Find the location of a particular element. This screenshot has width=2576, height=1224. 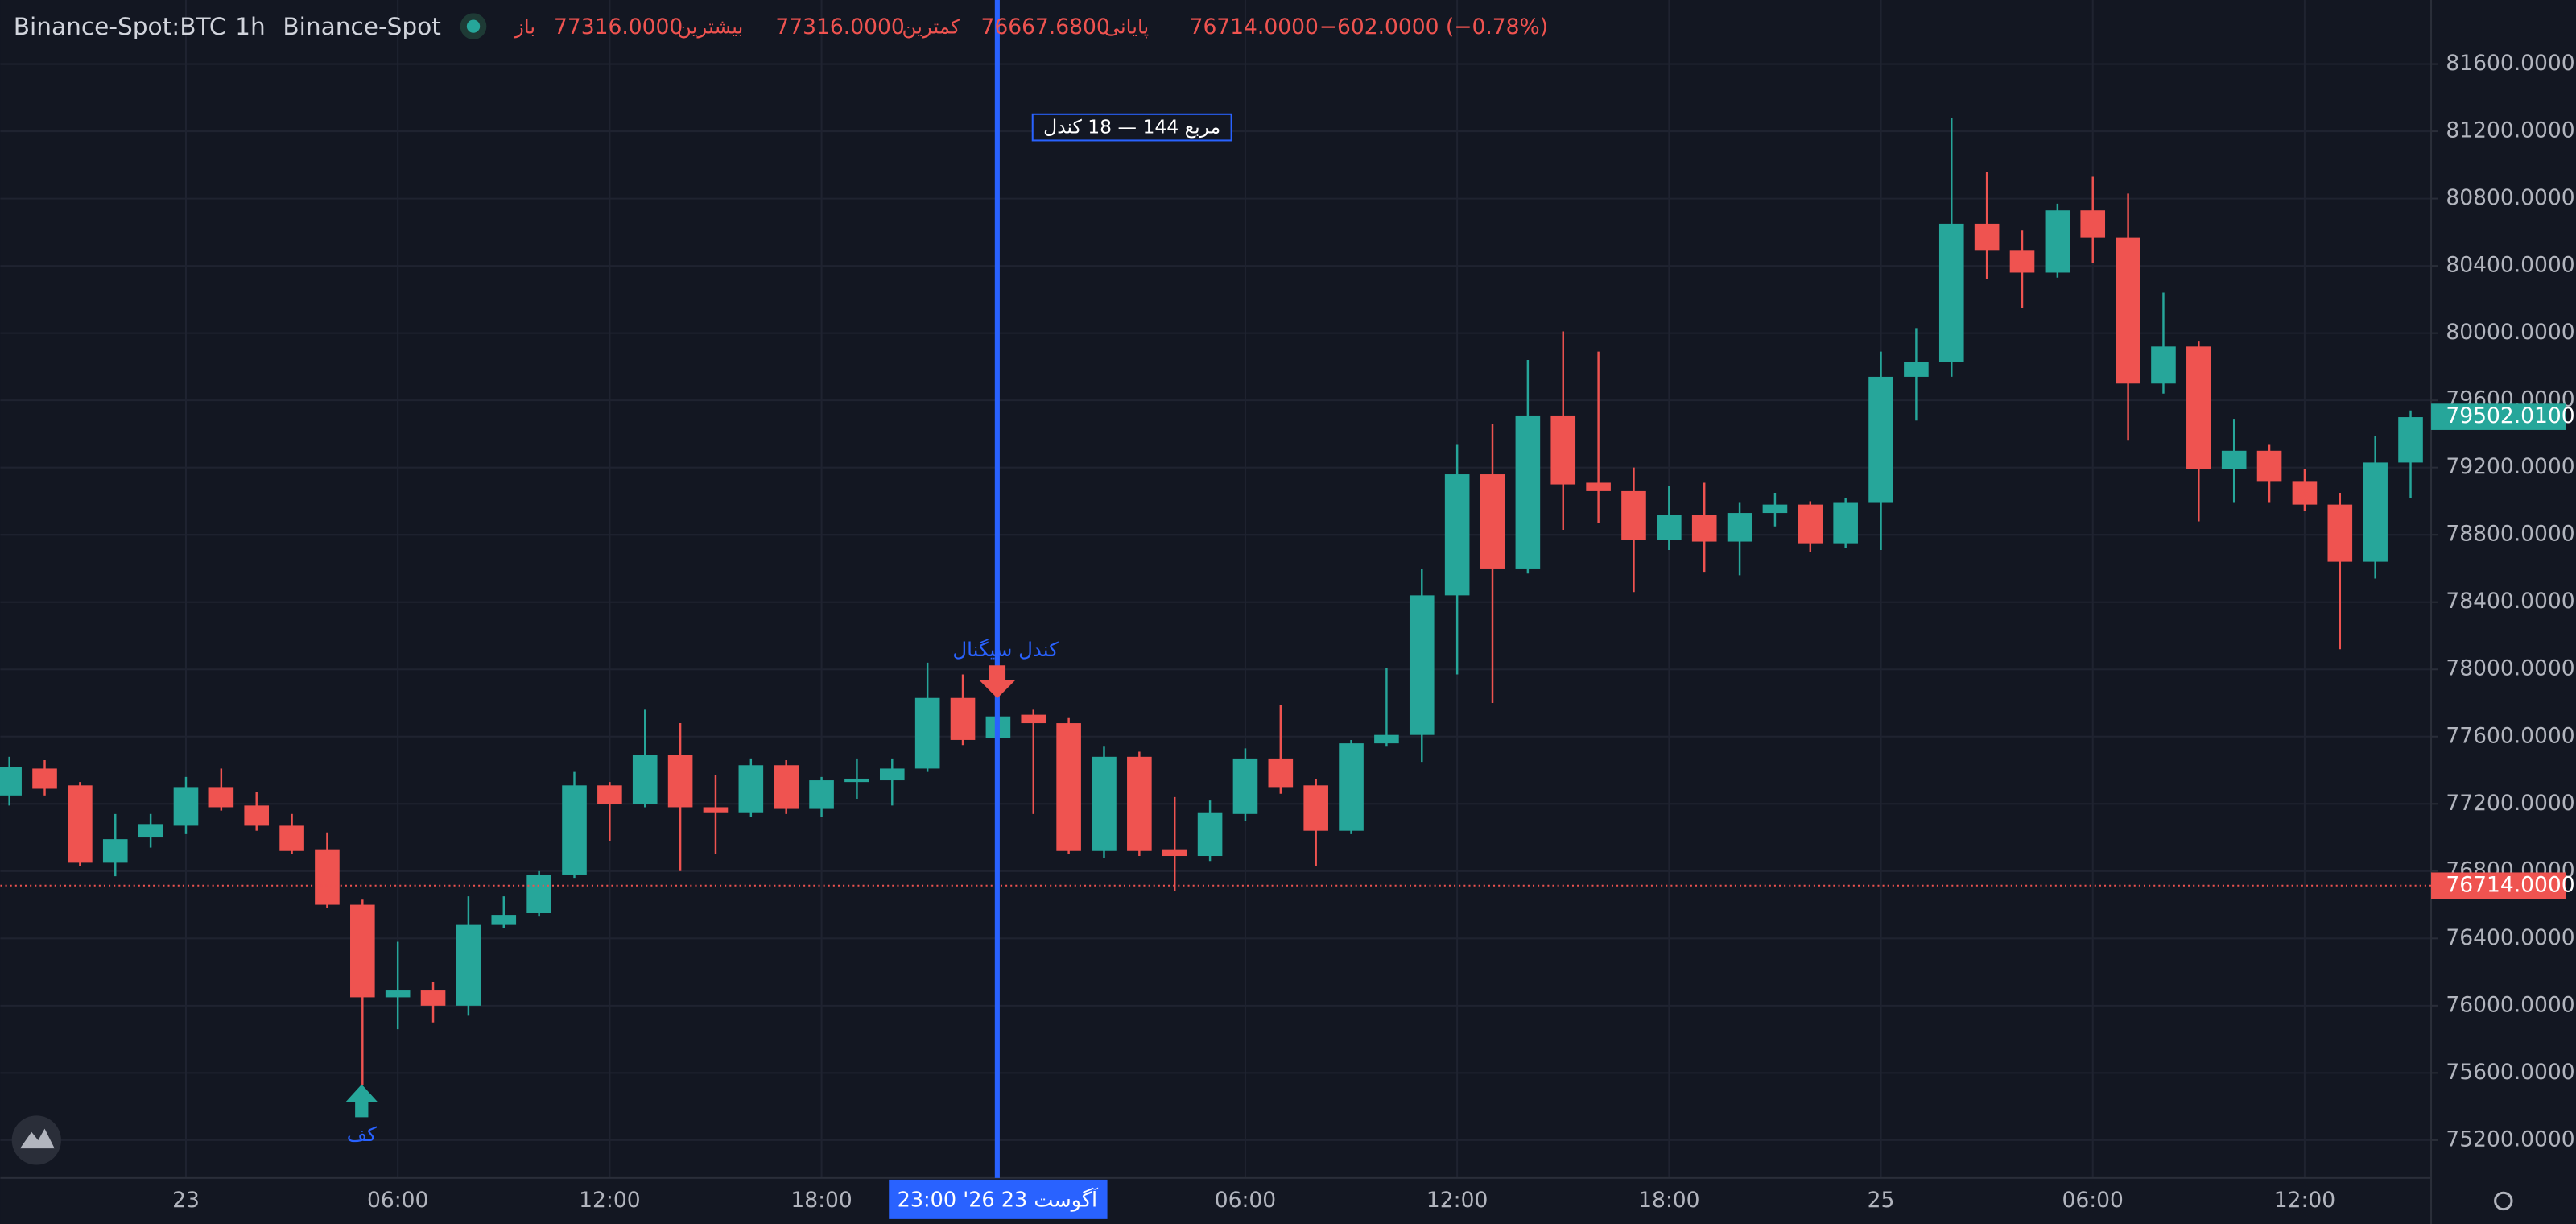

y-tick-label: 81200.0000 is located at coordinates (2510, 130).